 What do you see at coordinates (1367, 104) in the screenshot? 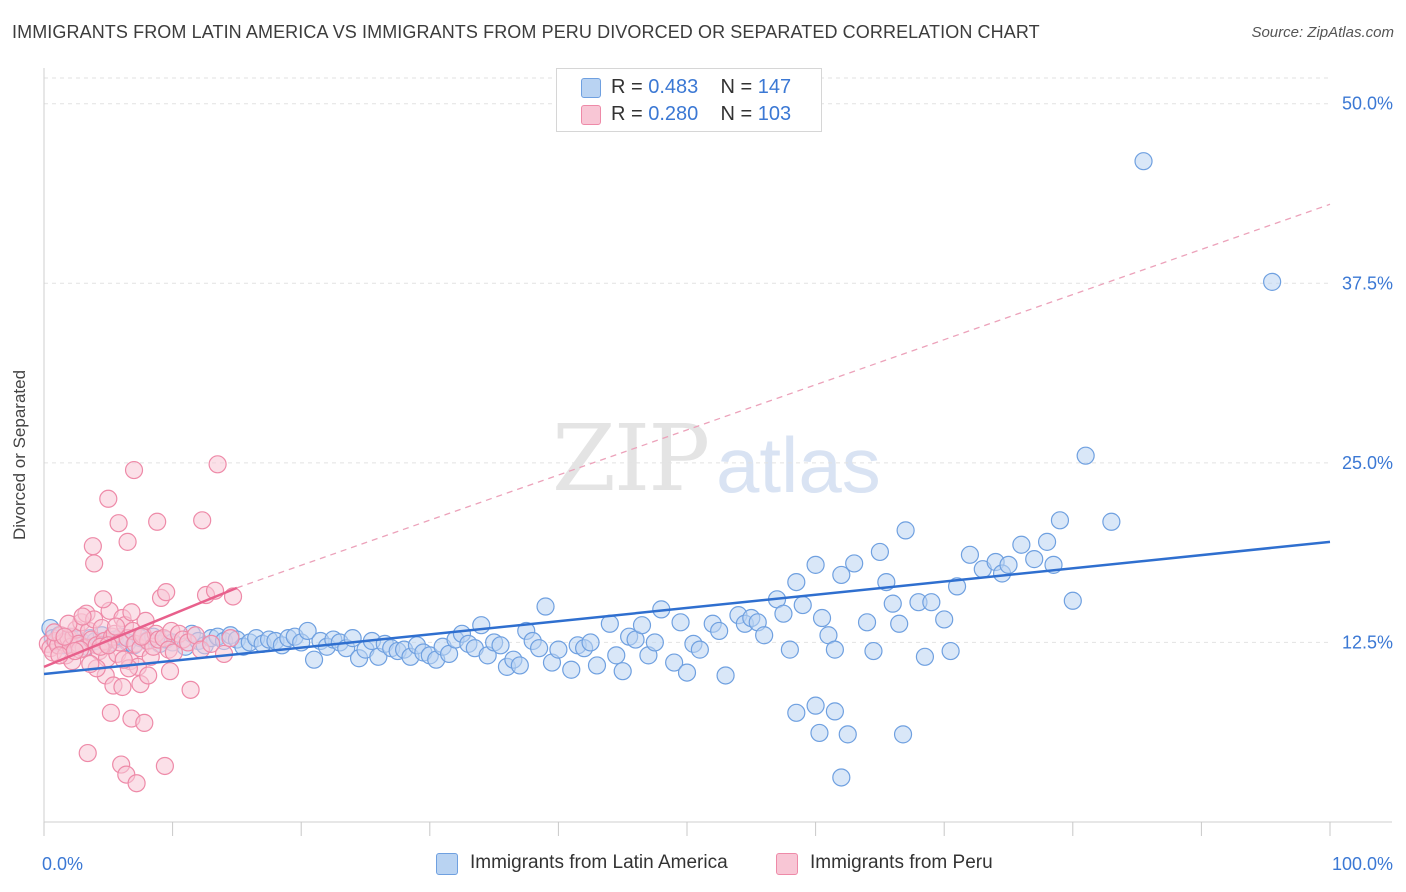
I see `y-tick-label: 50.0%` at bounding box center [1367, 104].